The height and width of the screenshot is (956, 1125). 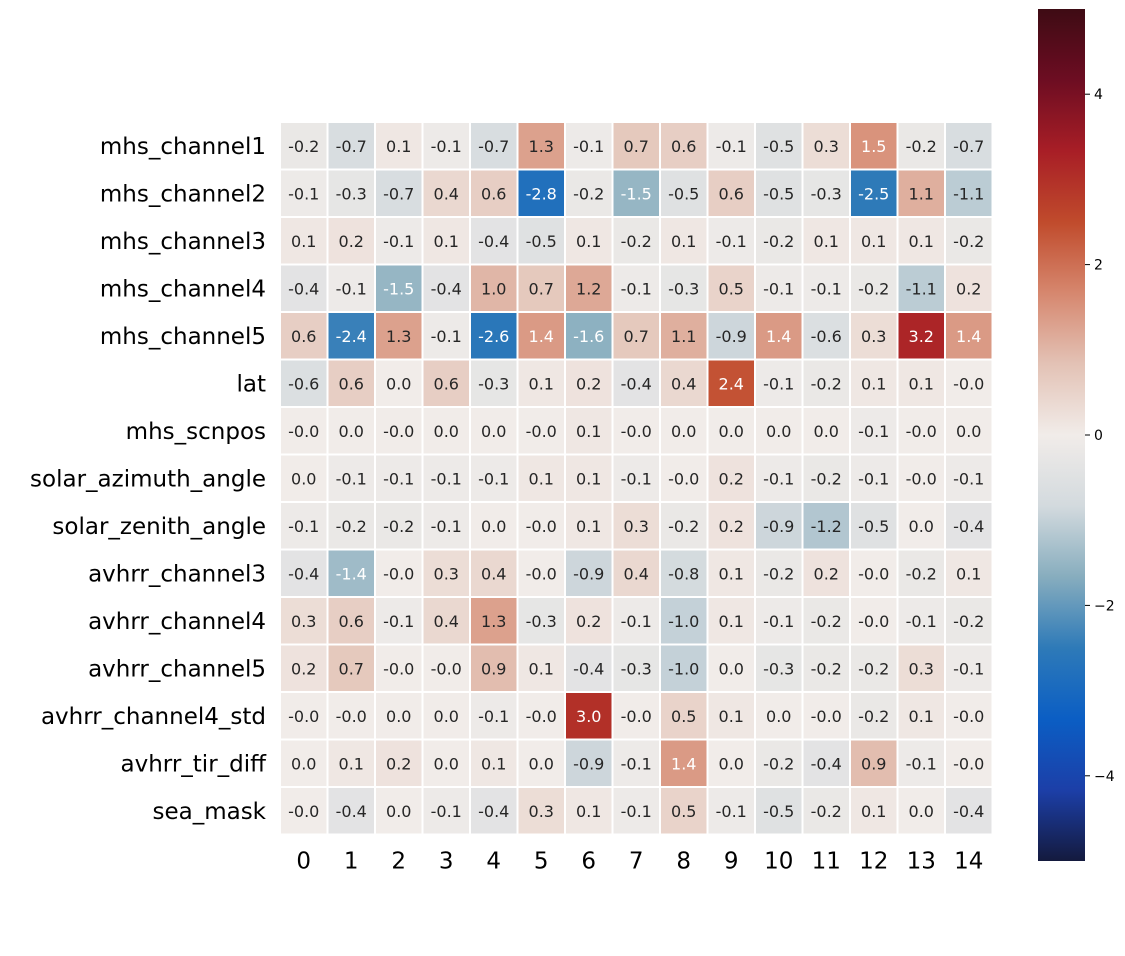 What do you see at coordinates (826, 336) in the screenshot?
I see `cell-value-label: -0.6` at bounding box center [826, 336].